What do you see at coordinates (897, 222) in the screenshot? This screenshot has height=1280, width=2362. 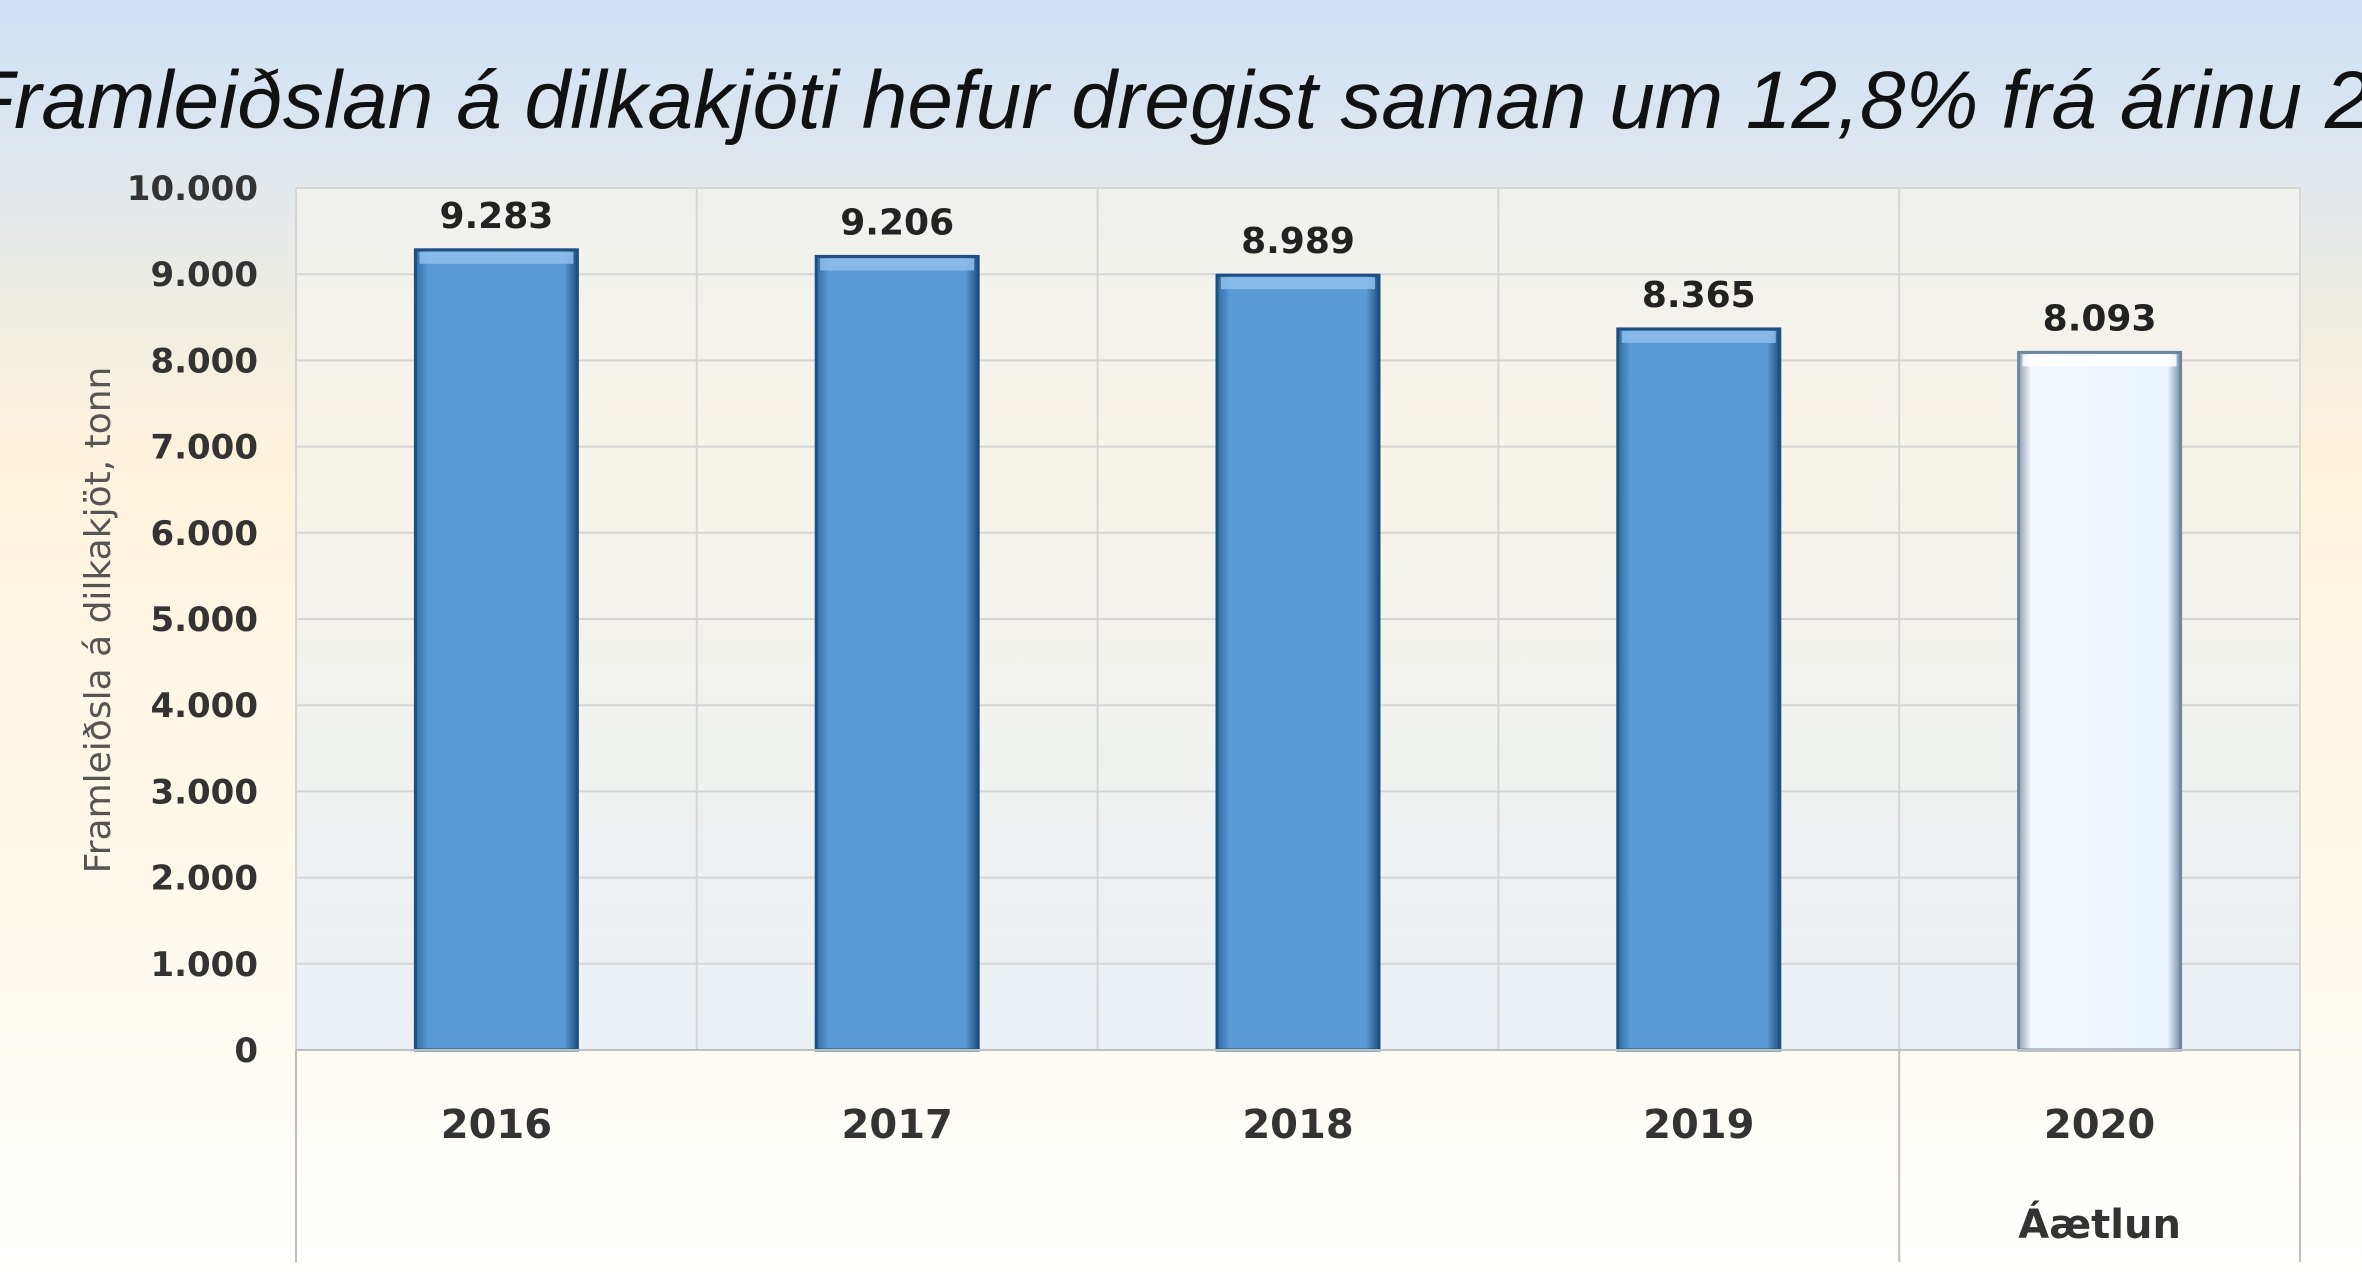 I see `data-label: 9.206` at bounding box center [897, 222].